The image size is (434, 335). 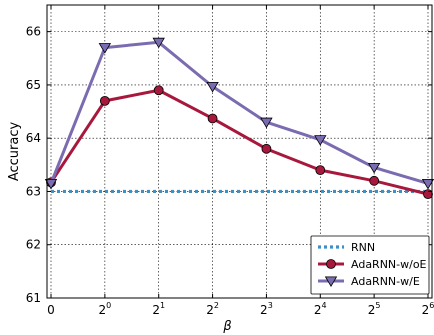 What do you see at coordinates (226, 326) in the screenshot?
I see `x-axis-label: β` at bounding box center [226, 326].